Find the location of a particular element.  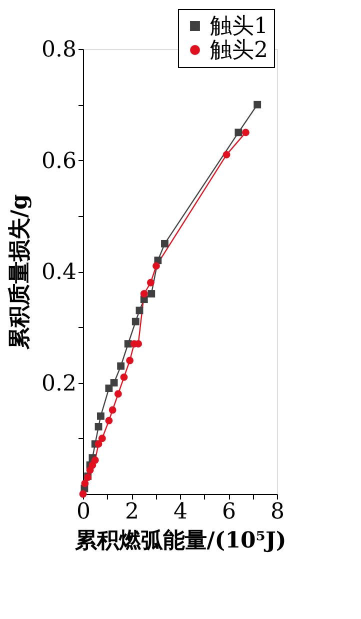

legend-label: 触头1 is located at coordinates (239, 26).